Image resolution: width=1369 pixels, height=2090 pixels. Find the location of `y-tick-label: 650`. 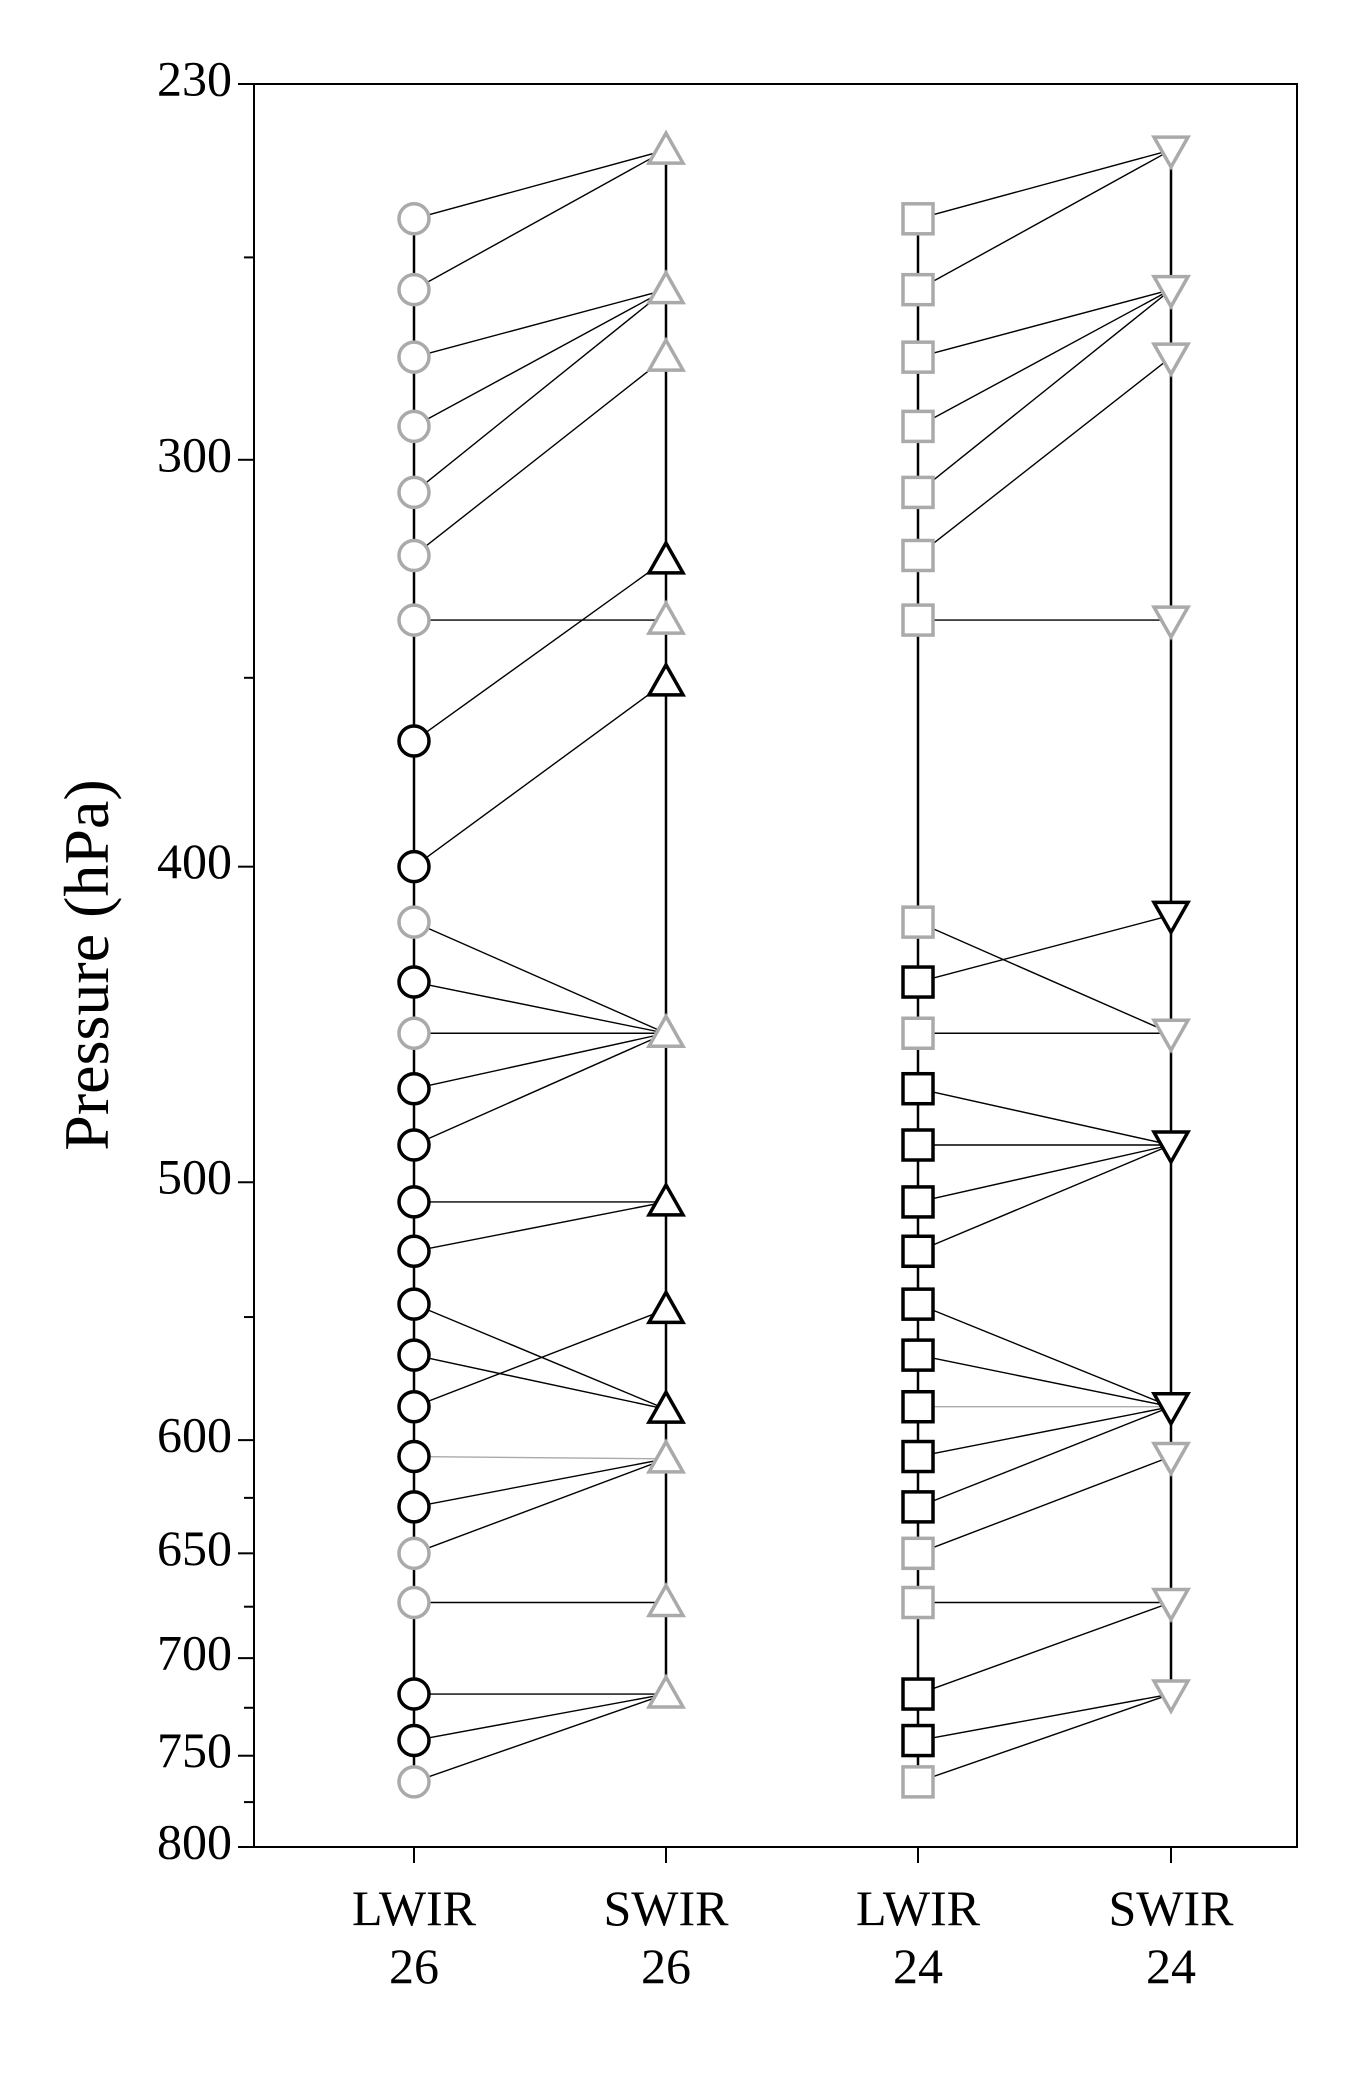

y-tick-label: 650 is located at coordinates (194, 1548).